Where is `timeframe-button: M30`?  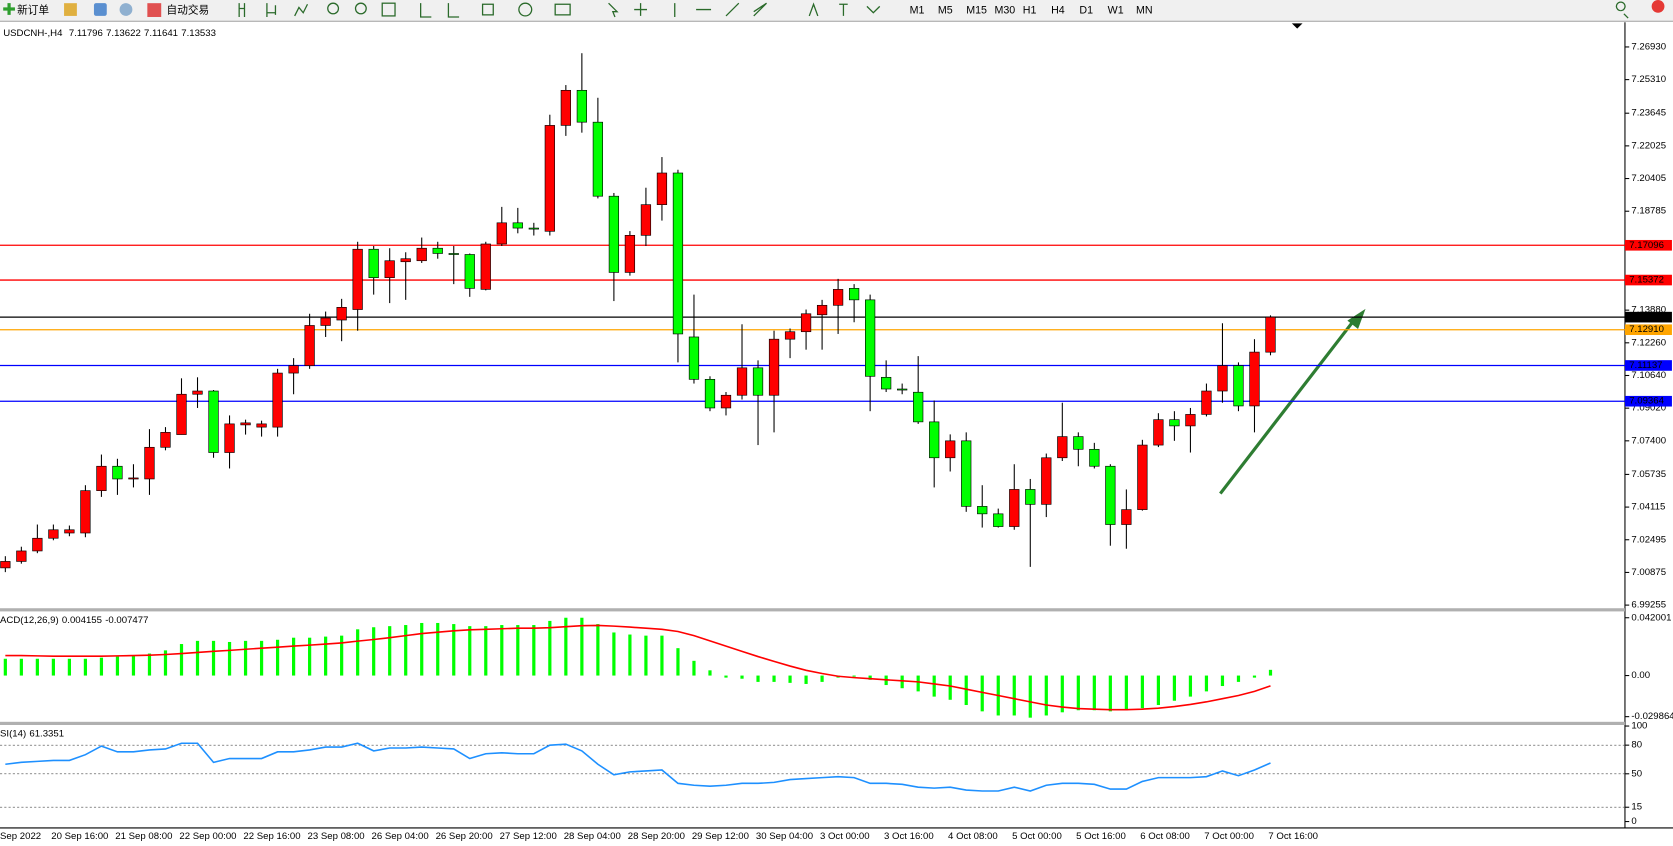
timeframe-button: M30 is located at coordinates (1005, 10).